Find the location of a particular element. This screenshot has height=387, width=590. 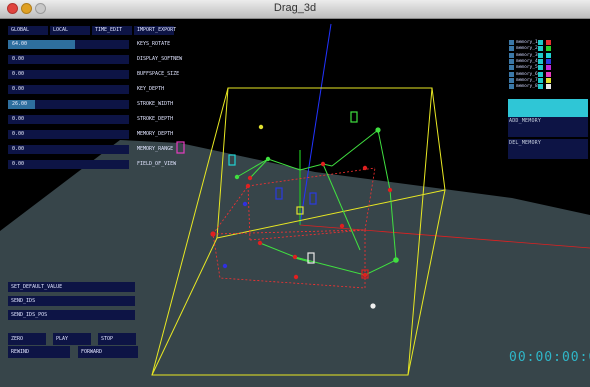

zoom-window-button is located at coordinates (40, 8).